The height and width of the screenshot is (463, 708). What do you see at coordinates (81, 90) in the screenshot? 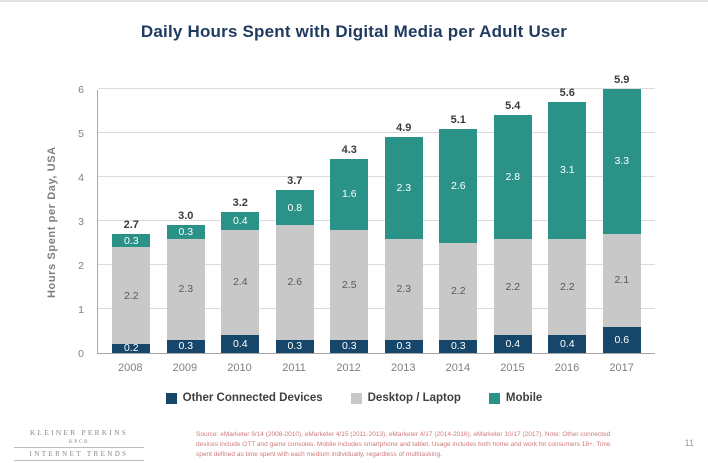
I see `y-tick-label: 6` at bounding box center [81, 90].